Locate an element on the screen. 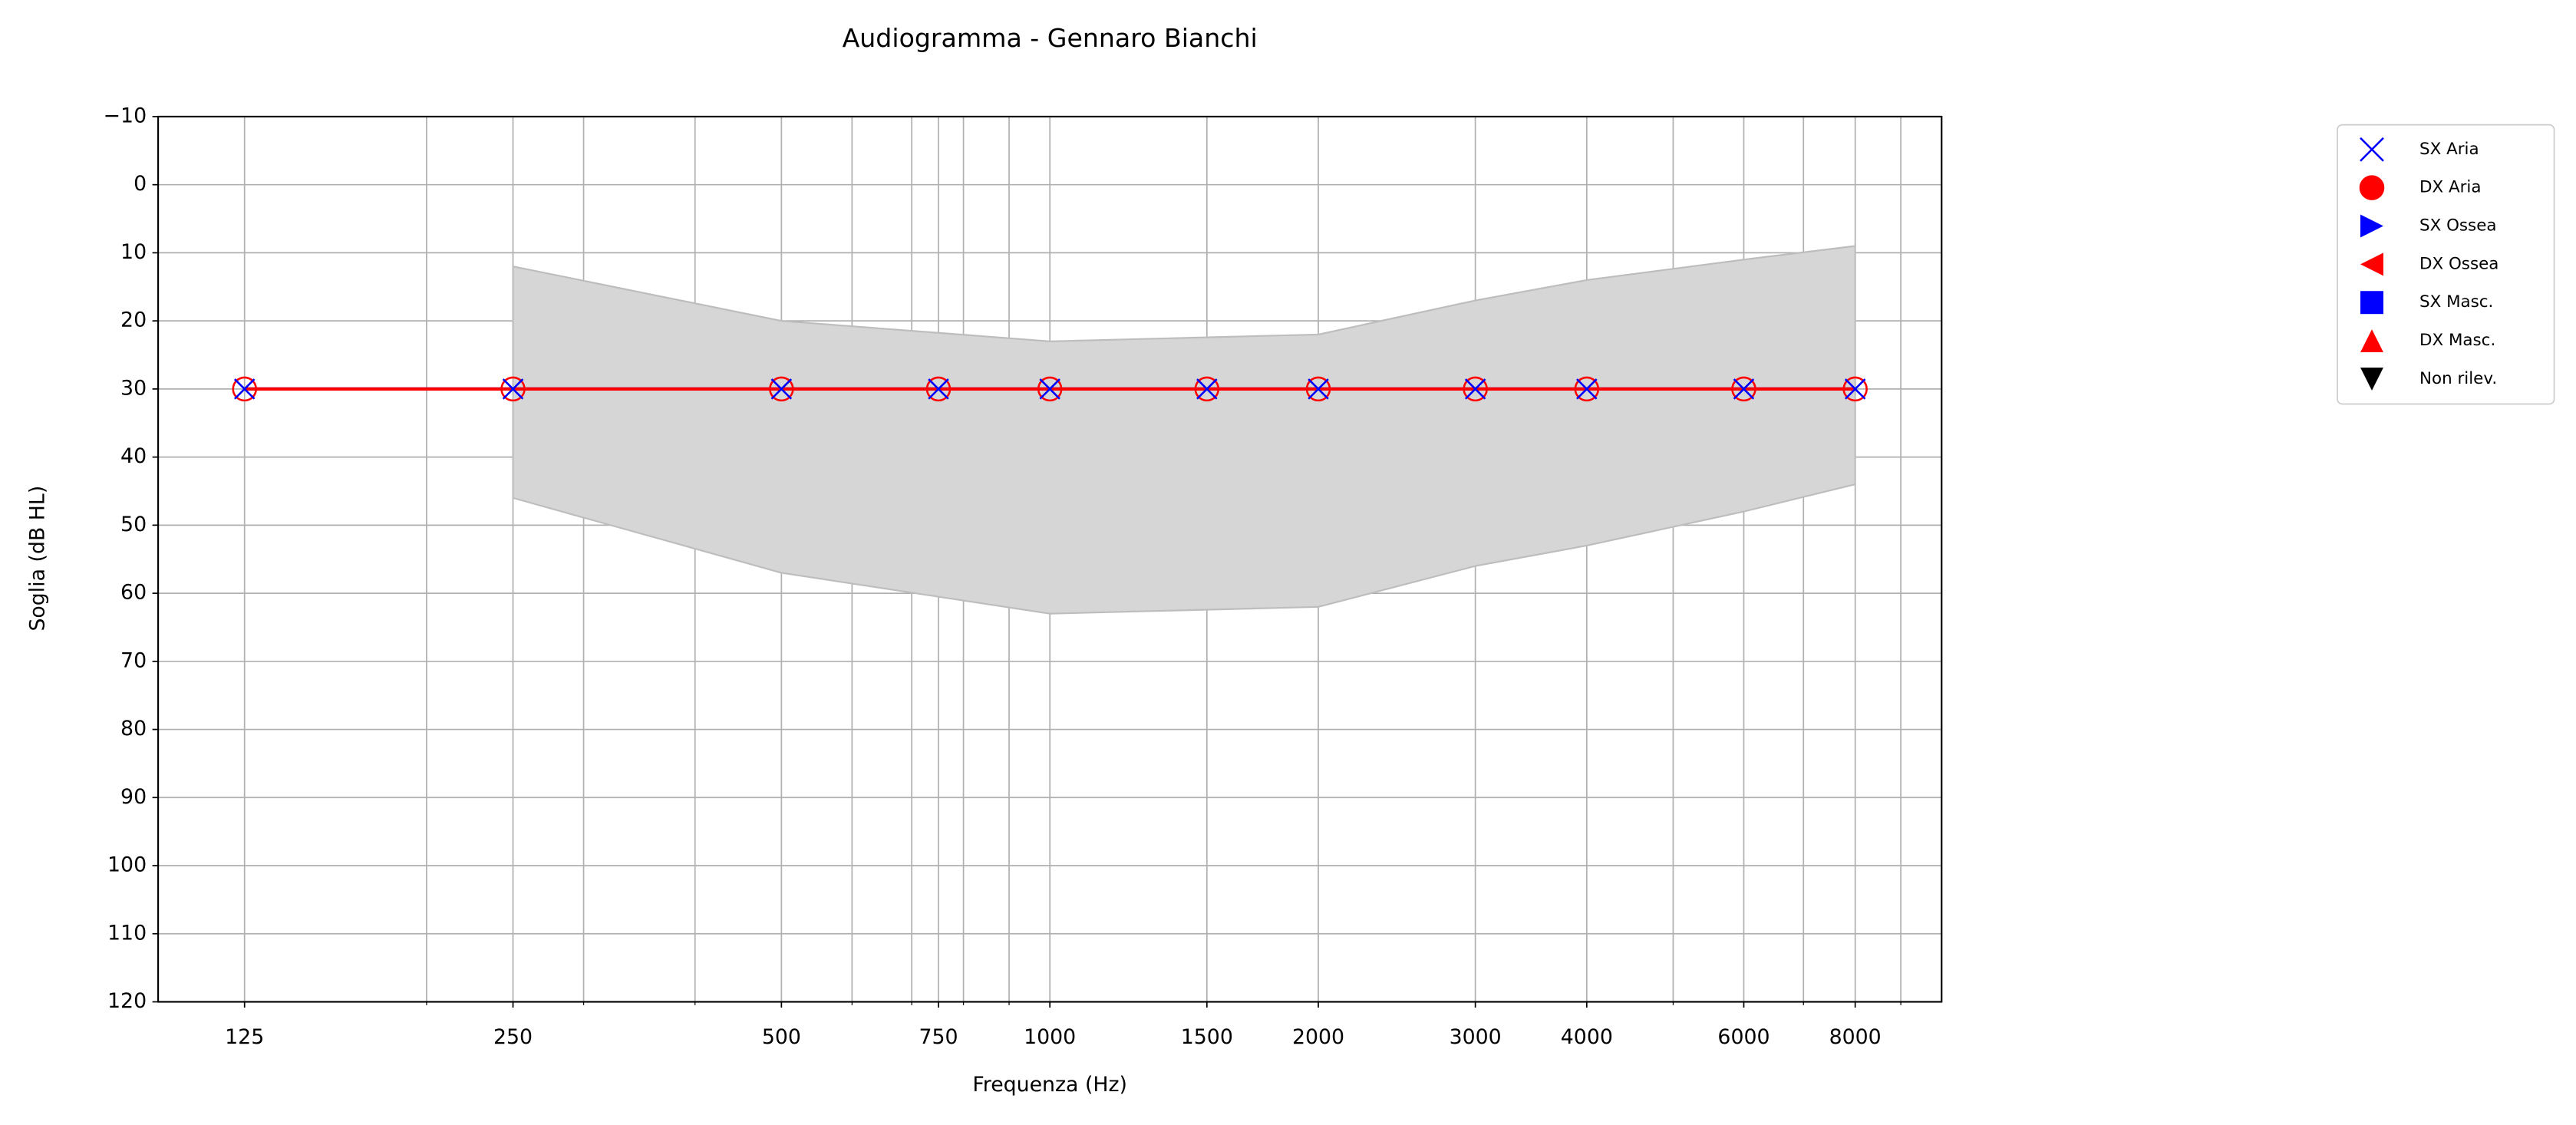  x-tick-label: 1000 is located at coordinates (1050, 1037).